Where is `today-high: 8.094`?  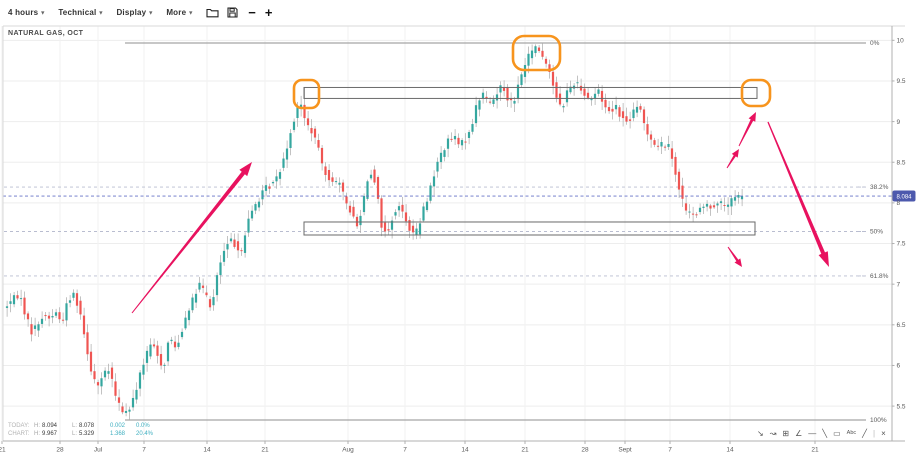
today-high: 8.094 is located at coordinates (50, 426).